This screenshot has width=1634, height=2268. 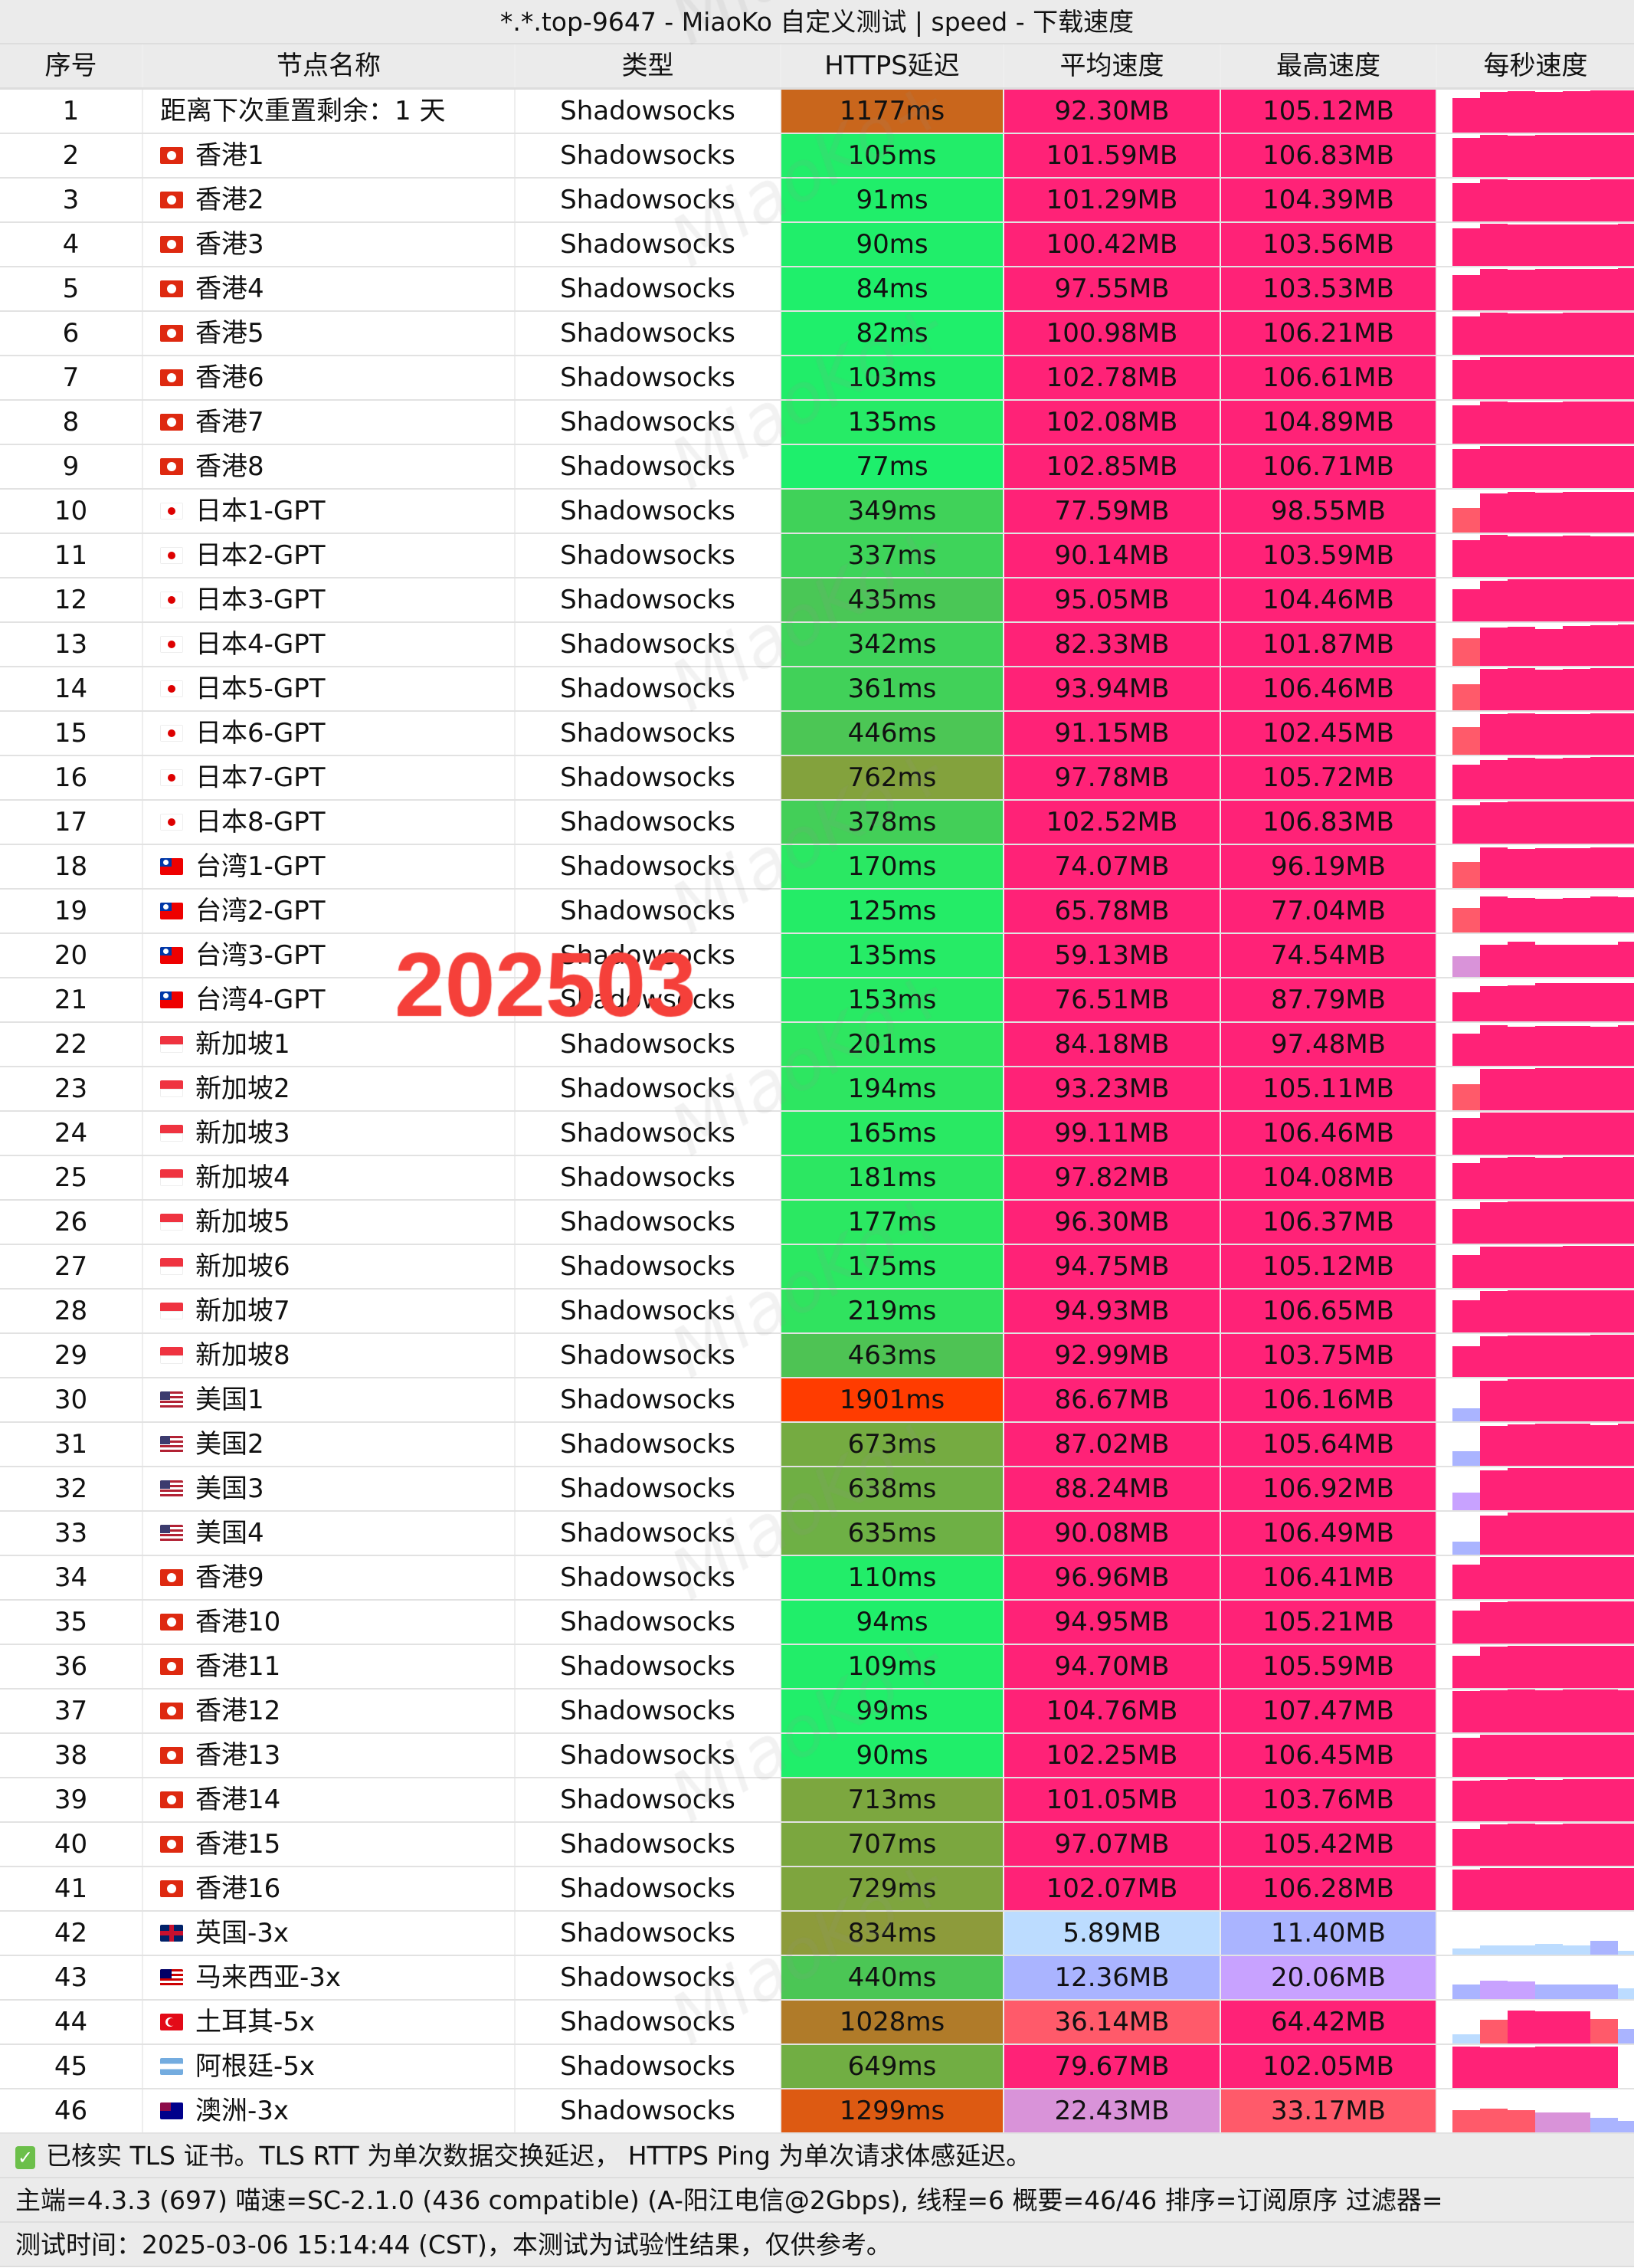 What do you see at coordinates (242, 2111) in the screenshot?
I see `node-name: 澳洲-3x` at bounding box center [242, 2111].